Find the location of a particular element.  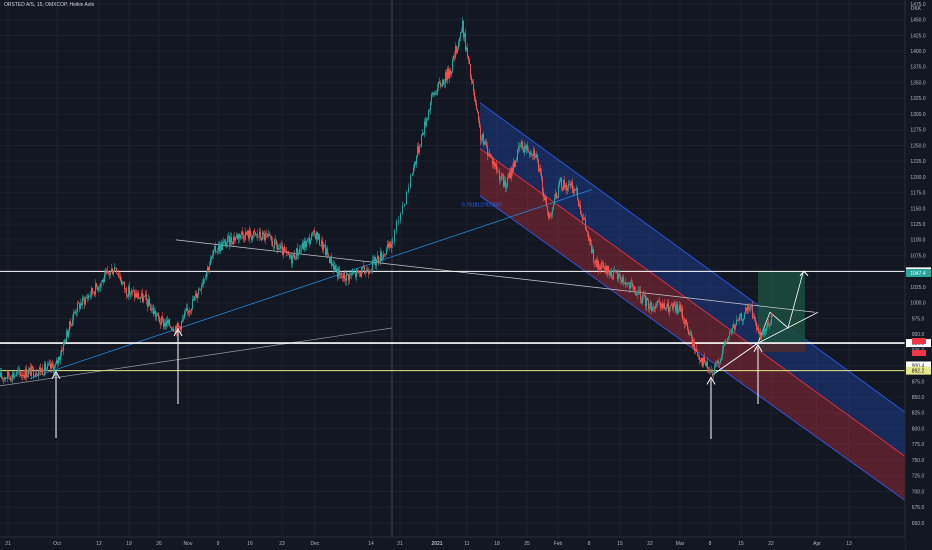

price-tick-label: 1475.0 is located at coordinates (918, 5).